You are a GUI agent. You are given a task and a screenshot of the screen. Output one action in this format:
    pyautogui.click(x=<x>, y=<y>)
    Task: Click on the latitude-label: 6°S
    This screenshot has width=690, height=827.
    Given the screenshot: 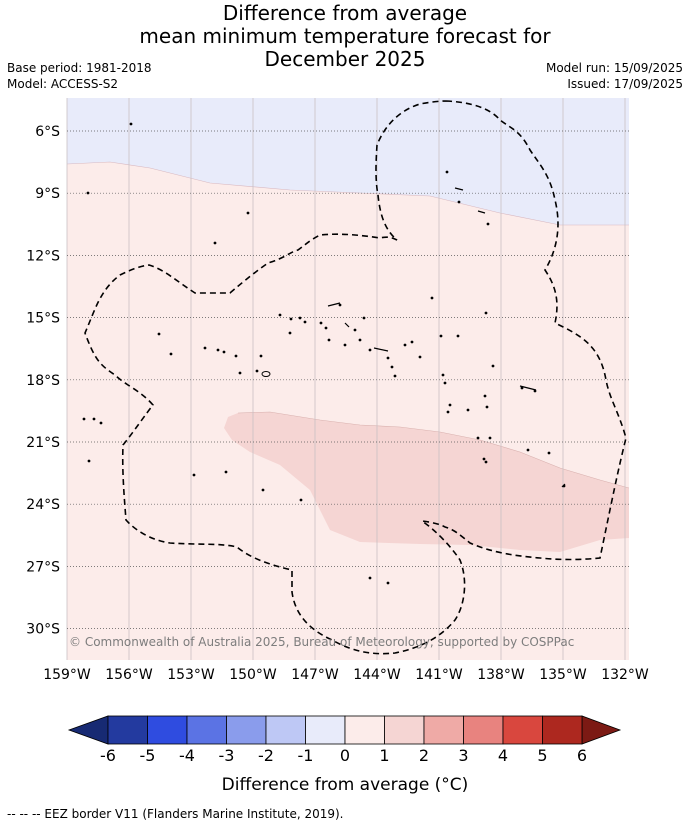 What is the action you would take?
    pyautogui.click(x=47, y=132)
    